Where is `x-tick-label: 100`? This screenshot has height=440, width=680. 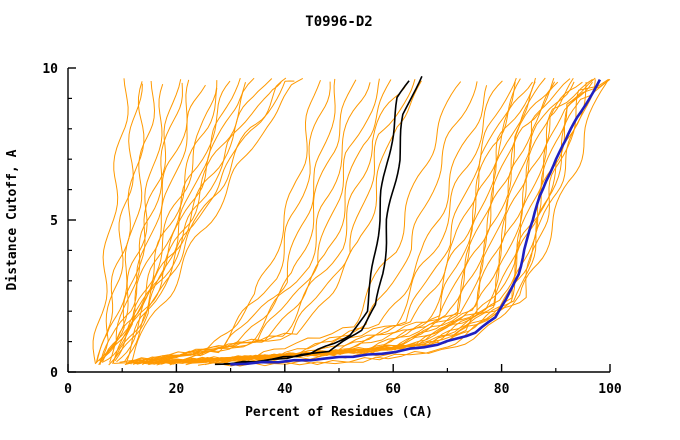 x-tick-label: 100 is located at coordinates (610, 389).